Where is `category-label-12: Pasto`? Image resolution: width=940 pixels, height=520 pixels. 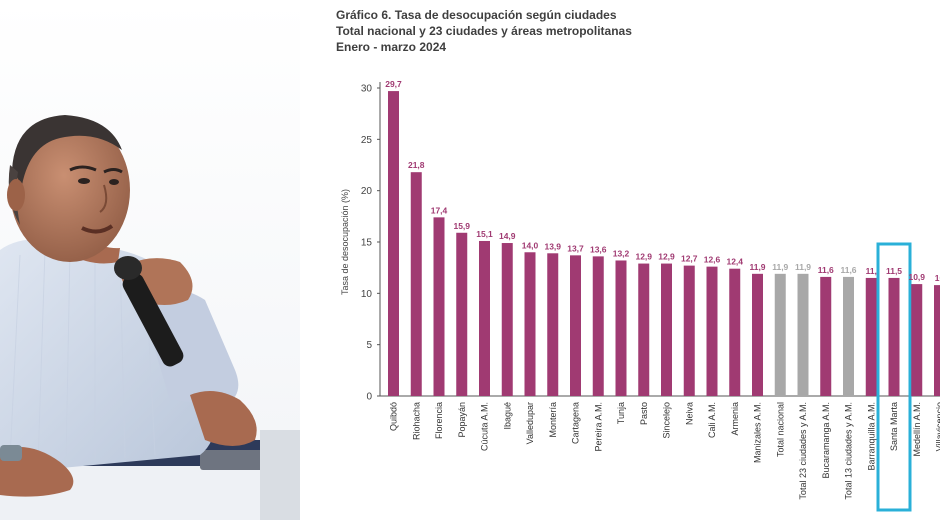 category-label-12: Pasto is located at coordinates (644, 413).